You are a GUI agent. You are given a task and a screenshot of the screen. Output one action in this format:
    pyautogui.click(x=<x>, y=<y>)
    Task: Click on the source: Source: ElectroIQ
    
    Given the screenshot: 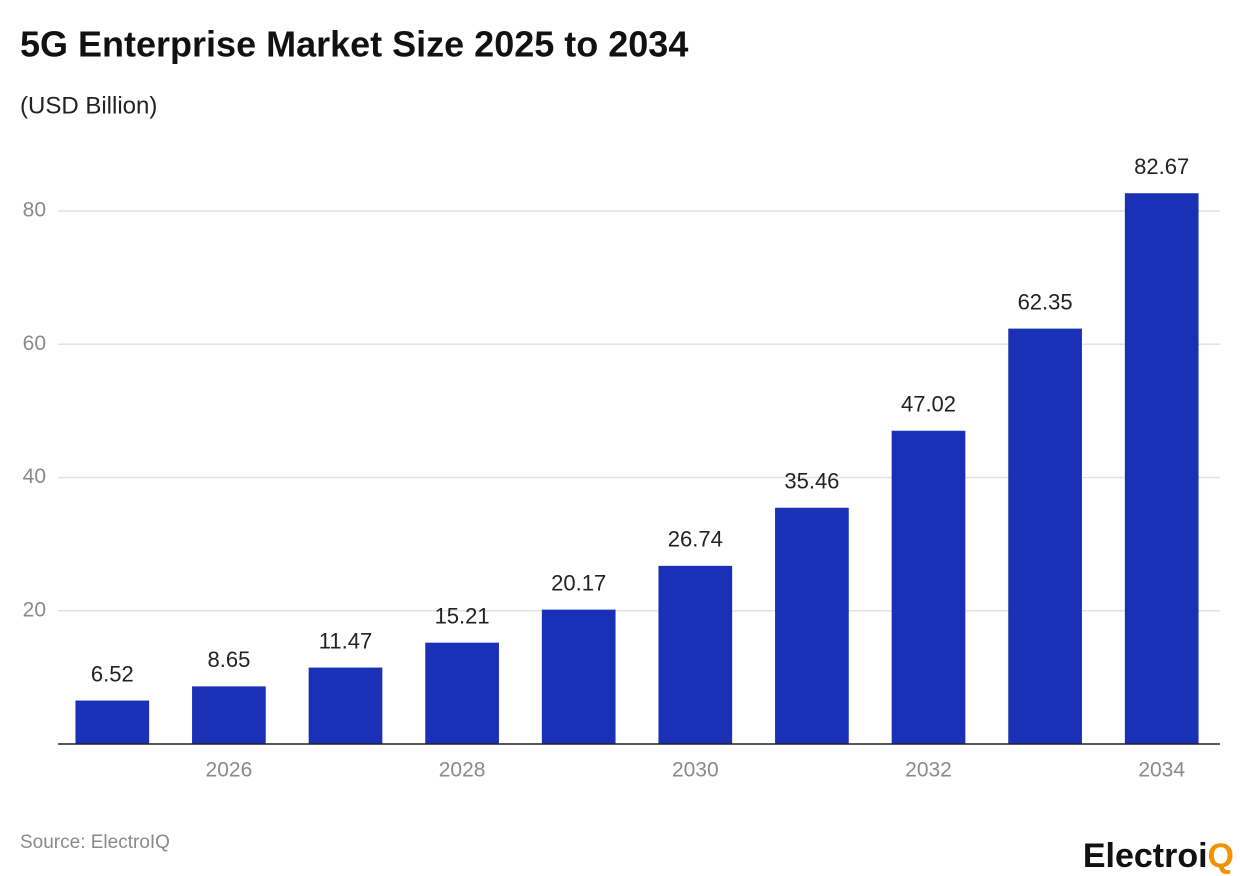 What is the action you would take?
    pyautogui.click(x=95, y=842)
    